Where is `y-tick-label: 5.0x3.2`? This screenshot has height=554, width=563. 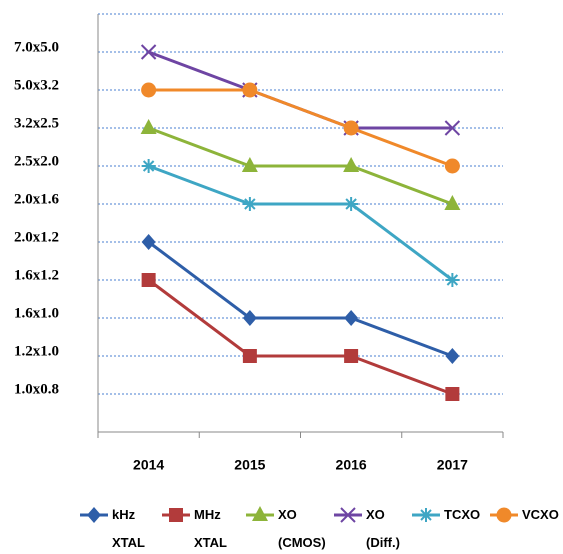
y-tick-label: 5.0x3.2 is located at coordinates (36, 85).